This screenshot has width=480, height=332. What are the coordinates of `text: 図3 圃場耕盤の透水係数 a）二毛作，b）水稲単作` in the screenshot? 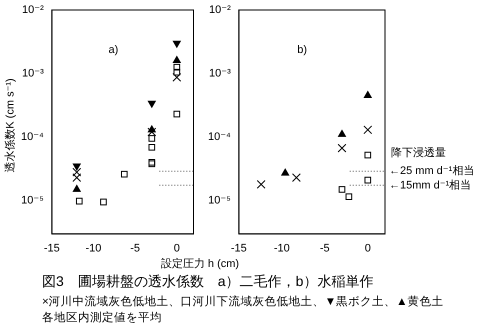 It's located at (208, 282).